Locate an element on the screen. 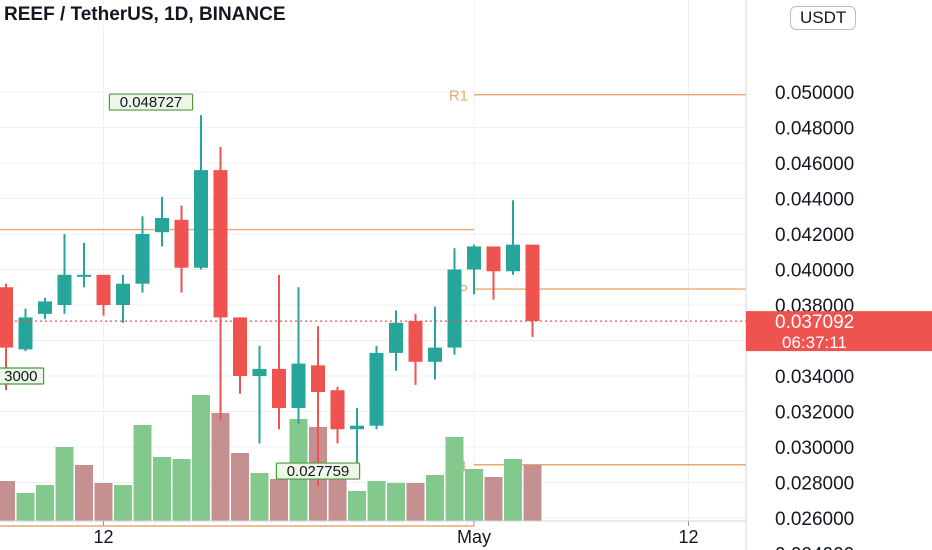 The width and height of the screenshot is (932, 550). time-axis: 12 May 12 is located at coordinates (396, 534).